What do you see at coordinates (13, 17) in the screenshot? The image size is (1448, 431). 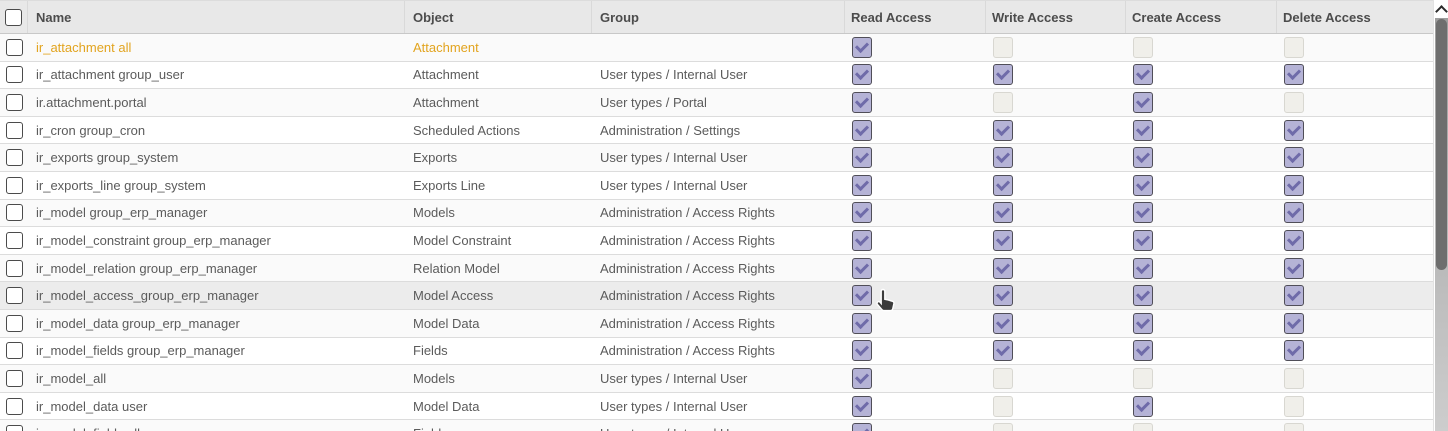 I see `select-all-checkbox` at bounding box center [13, 17].